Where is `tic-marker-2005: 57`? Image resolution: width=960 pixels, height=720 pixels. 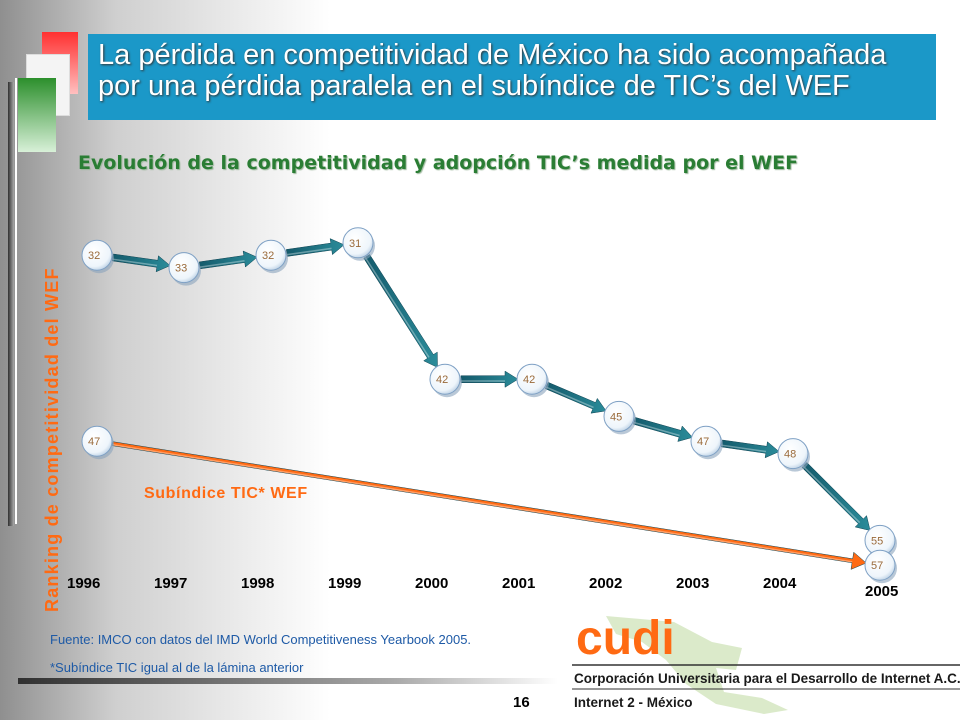 tic-marker-2005: 57 is located at coordinates (880, 566).